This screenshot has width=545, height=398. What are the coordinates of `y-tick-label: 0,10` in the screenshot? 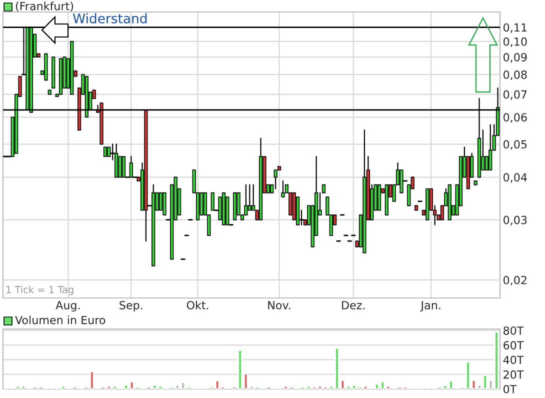 It's located at (515, 42).